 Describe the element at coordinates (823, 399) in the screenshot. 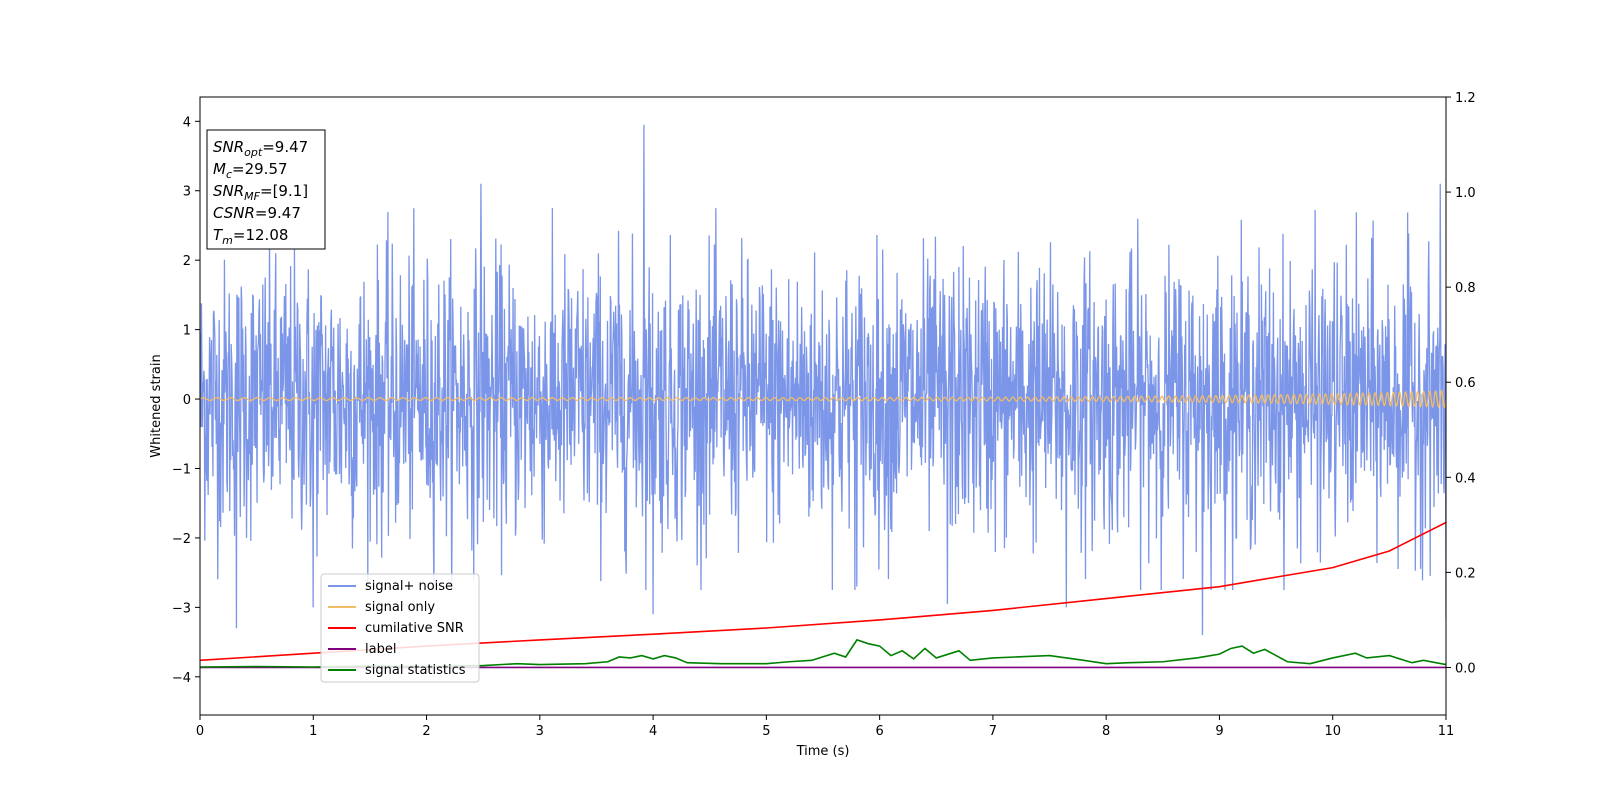

I see `series-line-signal-only` at that location.